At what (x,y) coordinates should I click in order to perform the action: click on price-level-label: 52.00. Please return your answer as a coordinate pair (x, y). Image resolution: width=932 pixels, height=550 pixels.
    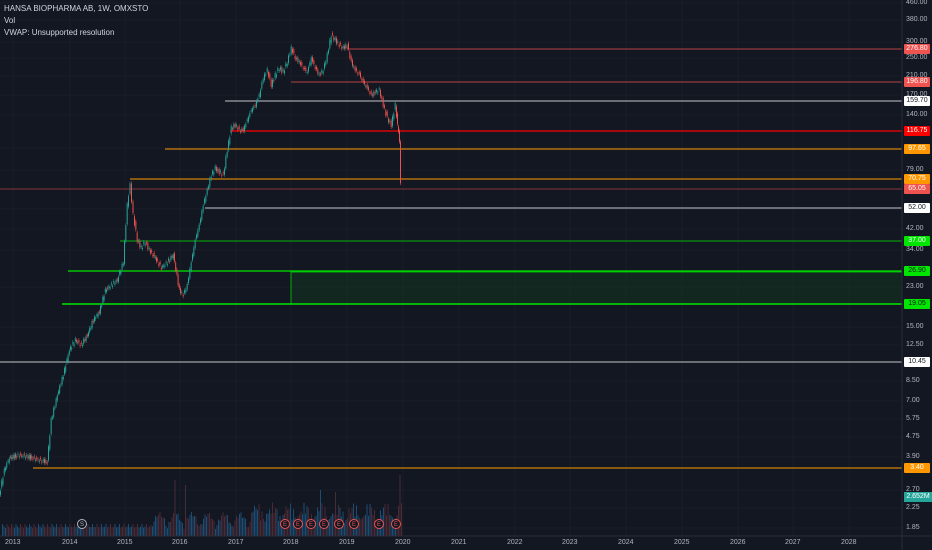
    Looking at the image, I should click on (917, 208).